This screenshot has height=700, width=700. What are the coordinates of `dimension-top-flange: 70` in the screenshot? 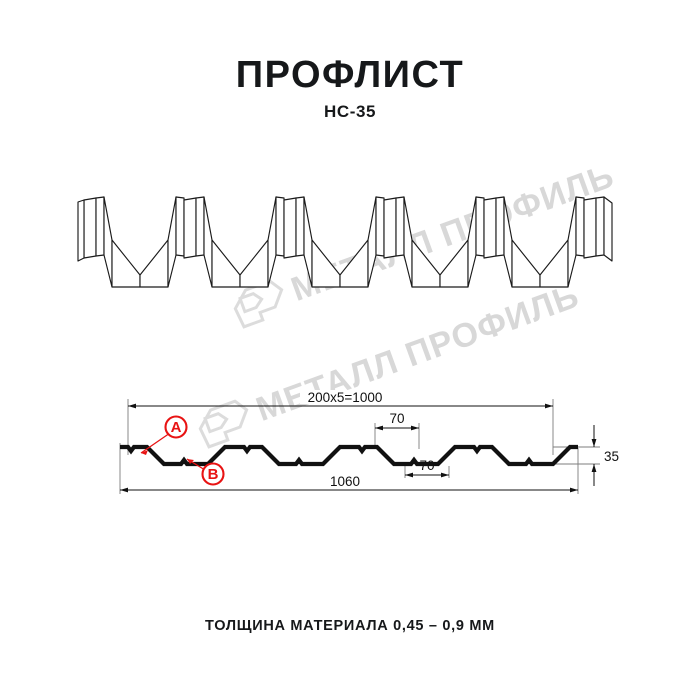 It's located at (397, 421).